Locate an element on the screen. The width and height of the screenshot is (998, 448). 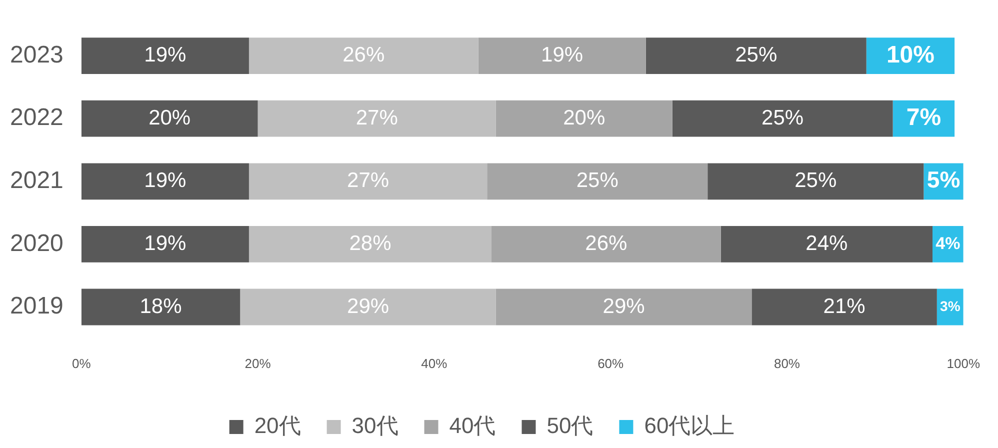
data-label: 7% is located at coordinates (924, 118).